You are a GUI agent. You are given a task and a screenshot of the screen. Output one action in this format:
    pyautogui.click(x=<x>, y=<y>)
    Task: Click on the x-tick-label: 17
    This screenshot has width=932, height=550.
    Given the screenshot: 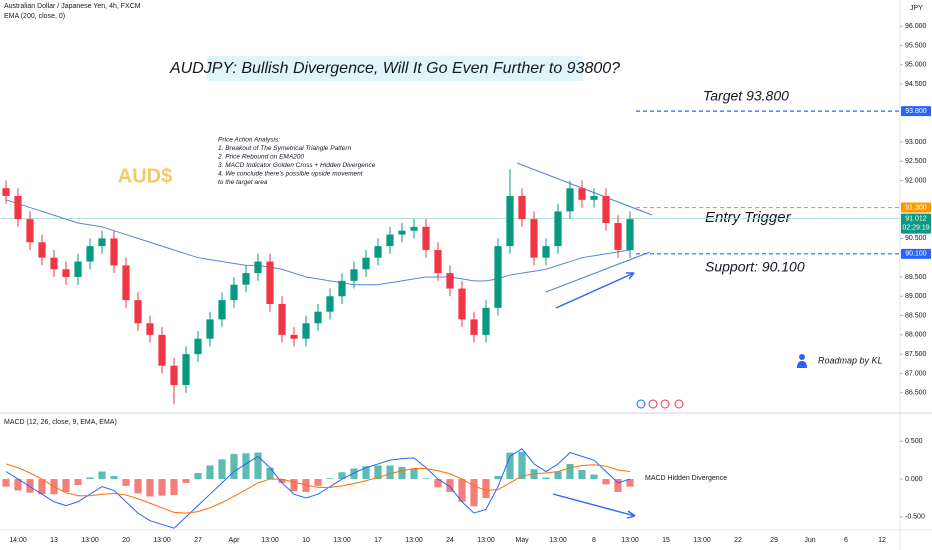 What is the action you would take?
    pyautogui.click(x=378, y=540)
    